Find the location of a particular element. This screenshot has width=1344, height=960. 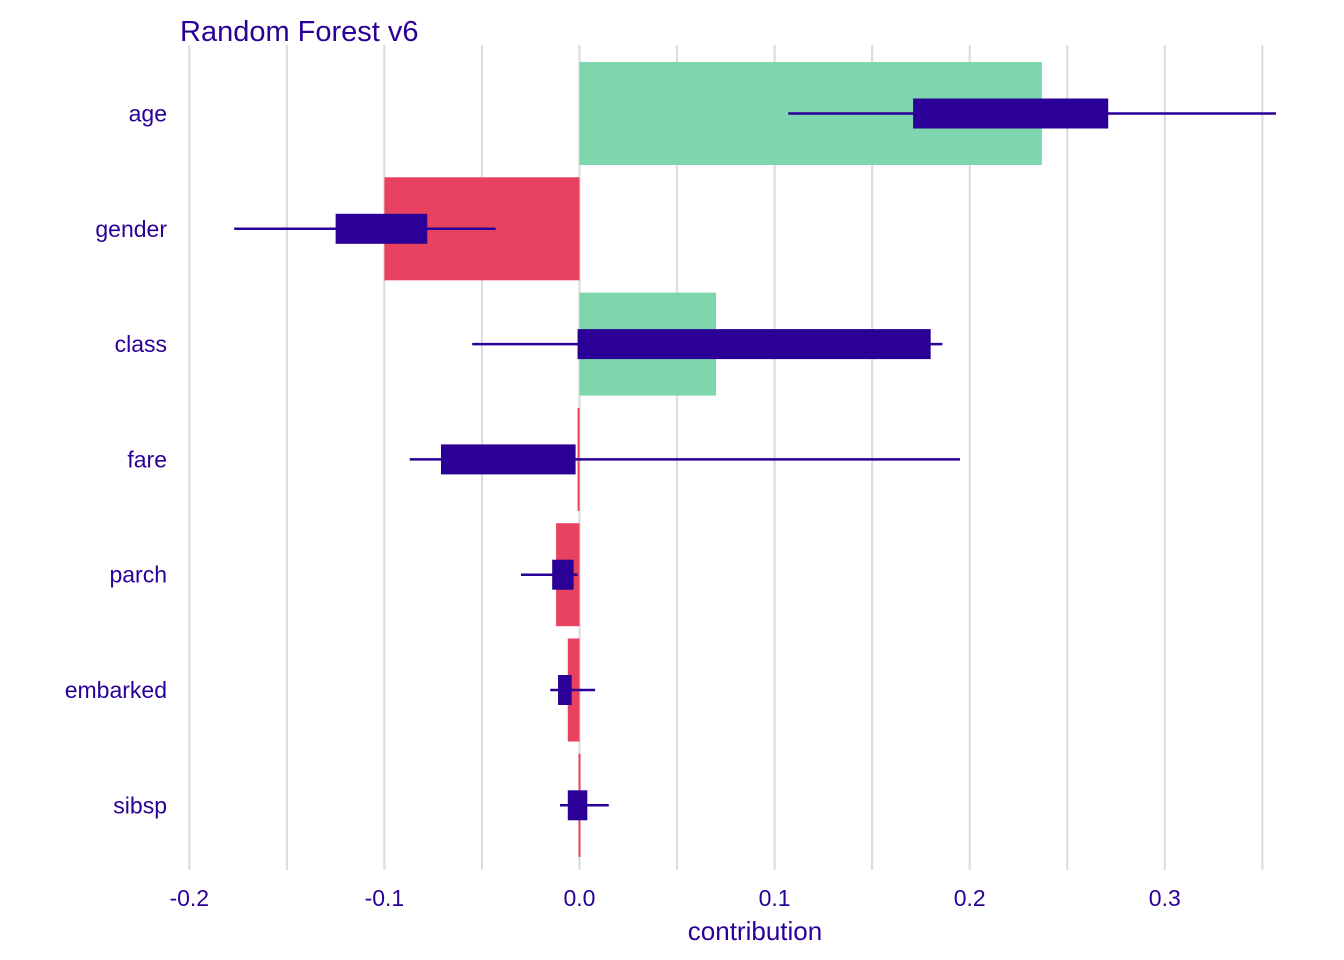

x-tick-label: -0.1 is located at coordinates (385, 898).